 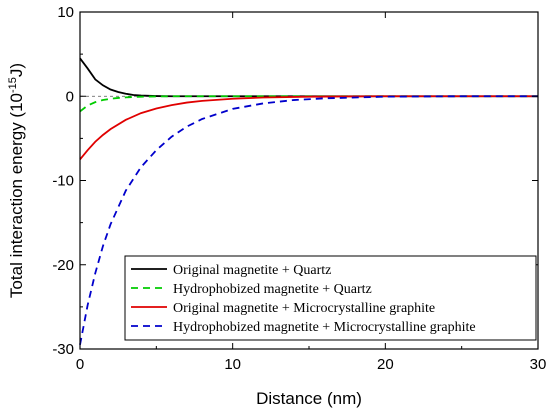 What do you see at coordinates (80, 364) in the screenshot?
I see `x-tick-label: 0` at bounding box center [80, 364].